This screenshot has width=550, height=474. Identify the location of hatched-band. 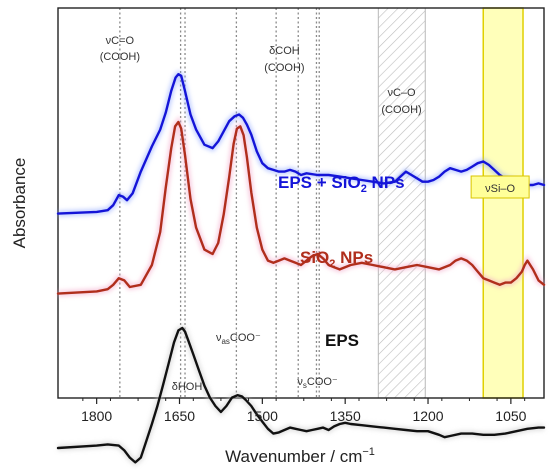
(401, 203).